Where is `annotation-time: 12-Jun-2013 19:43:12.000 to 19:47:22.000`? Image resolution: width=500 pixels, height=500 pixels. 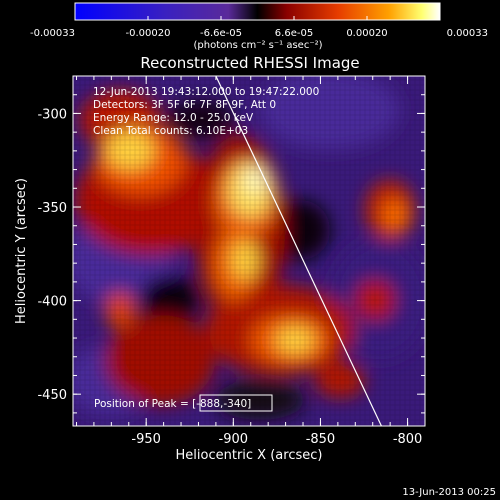 annotation-time: 12-Jun-2013 19:43:12.000 to 19:47:22.000 is located at coordinates (206, 92).